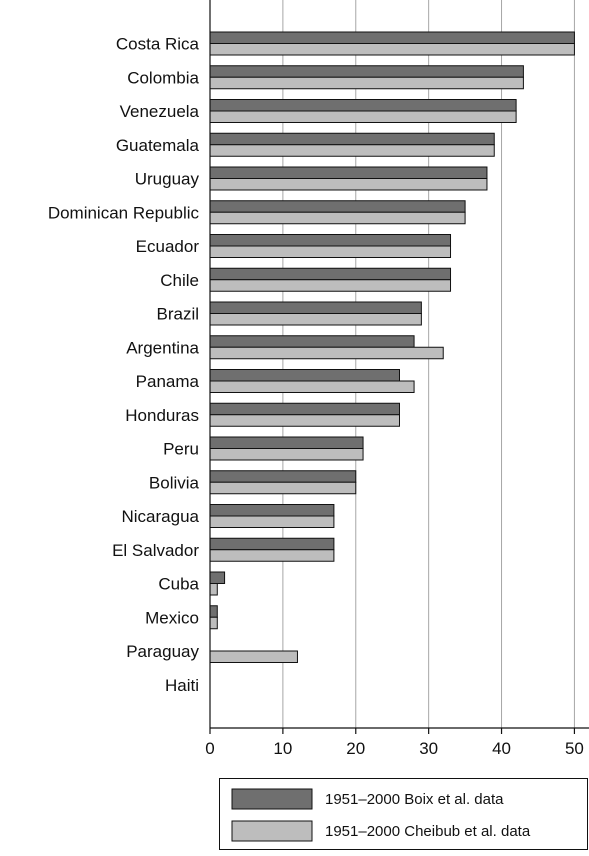  I want to click on category-label-panama: Panama, so click(168, 381).